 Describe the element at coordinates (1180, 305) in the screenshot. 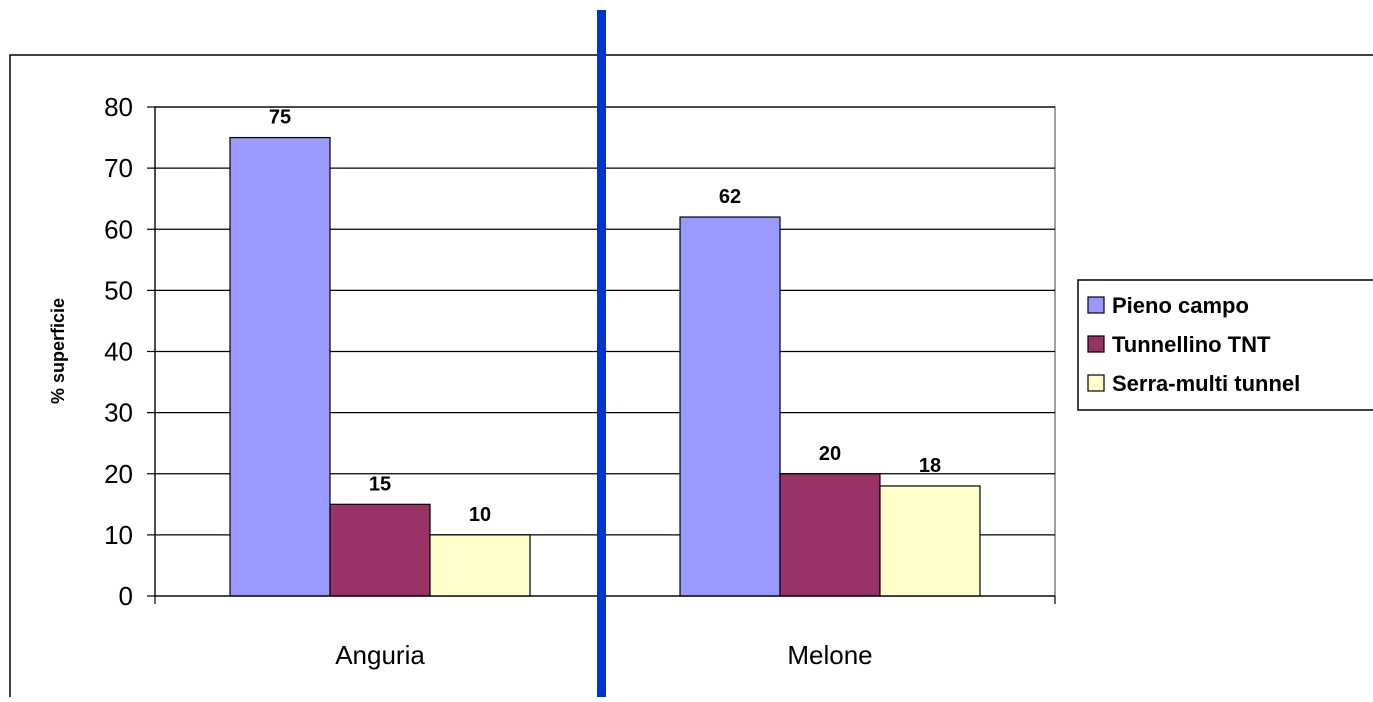

I see `legend-label: Pieno campo` at that location.